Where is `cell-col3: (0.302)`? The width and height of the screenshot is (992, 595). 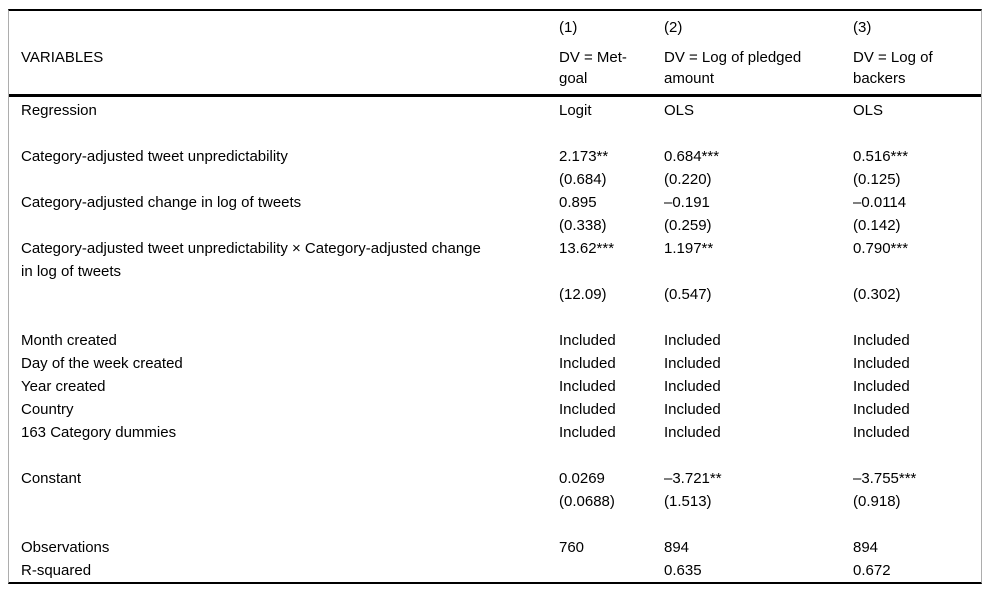
cell-col3: (0.302) is located at coordinates (877, 294).